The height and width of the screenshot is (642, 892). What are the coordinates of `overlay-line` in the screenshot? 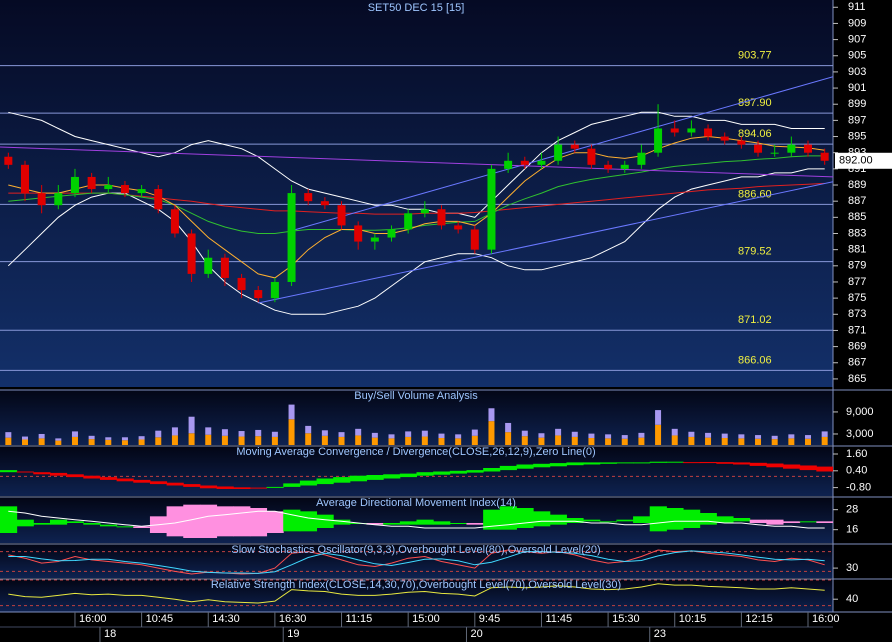 It's located at (416, 198).